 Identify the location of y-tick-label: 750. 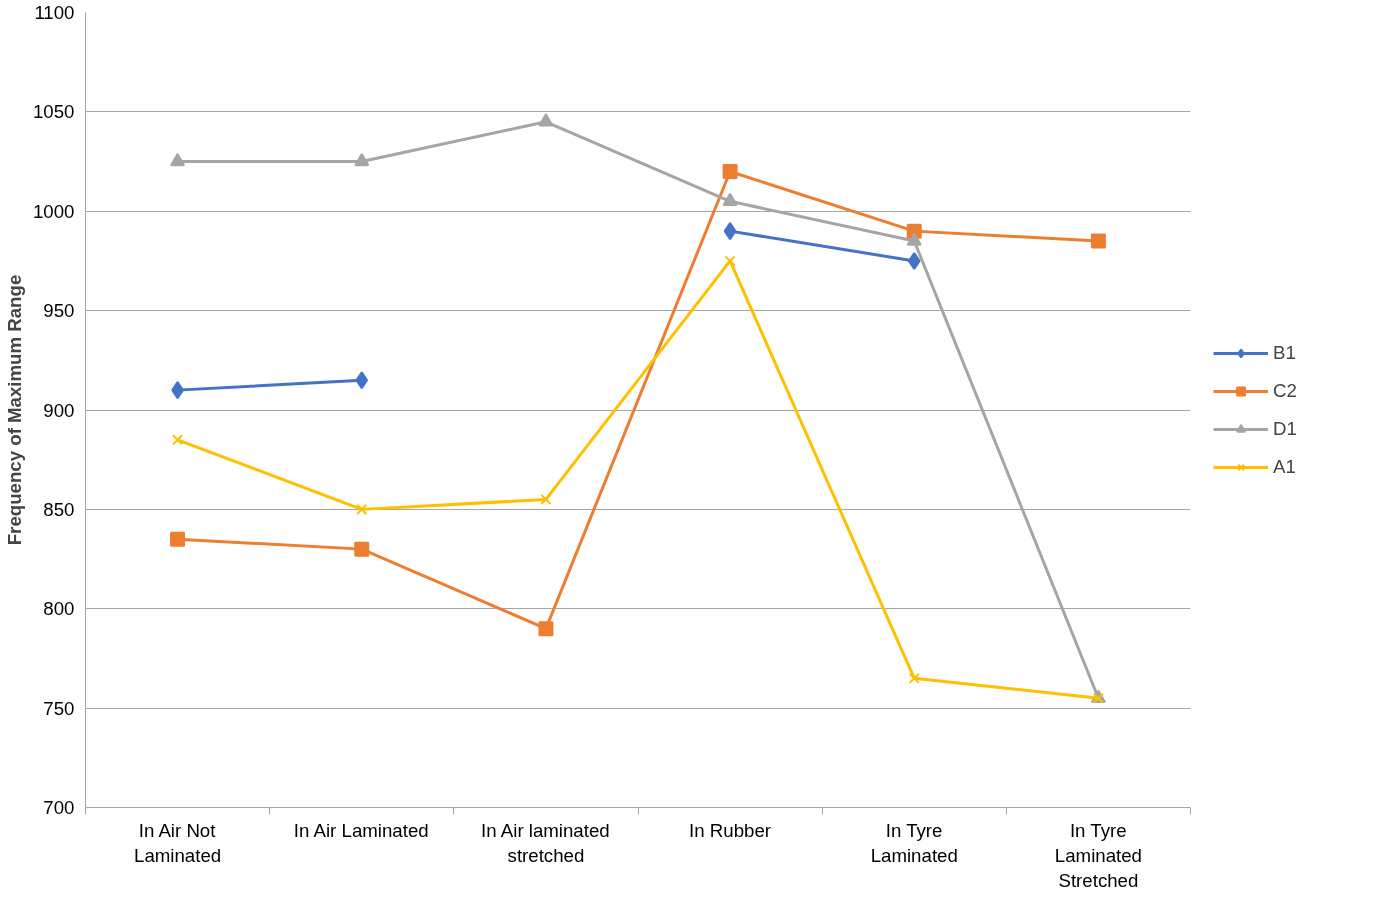
(59, 708).